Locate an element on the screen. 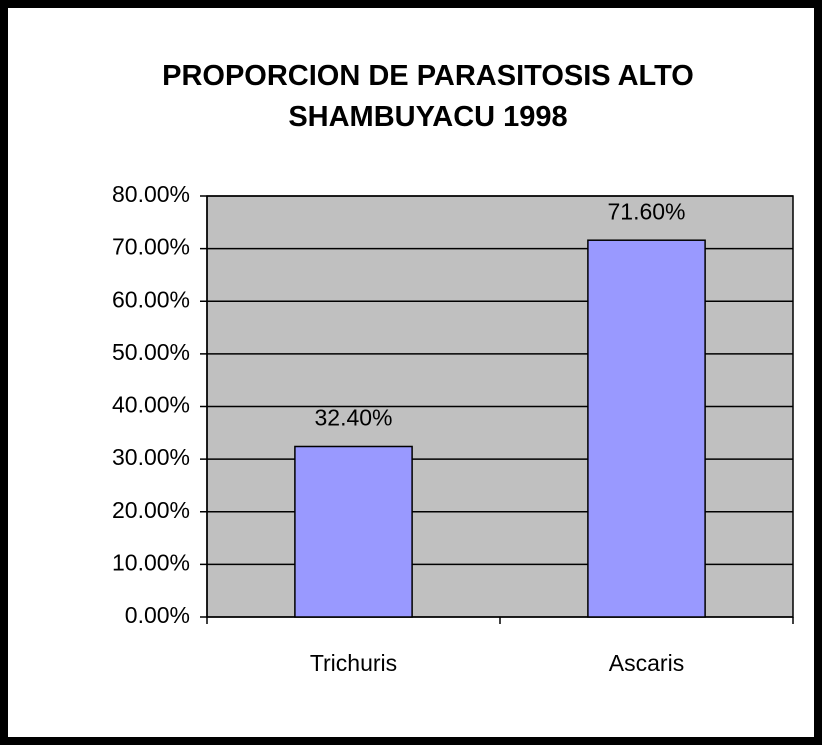 This screenshot has width=822, height=745. x-tick-label: Ascaris is located at coordinates (646, 663).